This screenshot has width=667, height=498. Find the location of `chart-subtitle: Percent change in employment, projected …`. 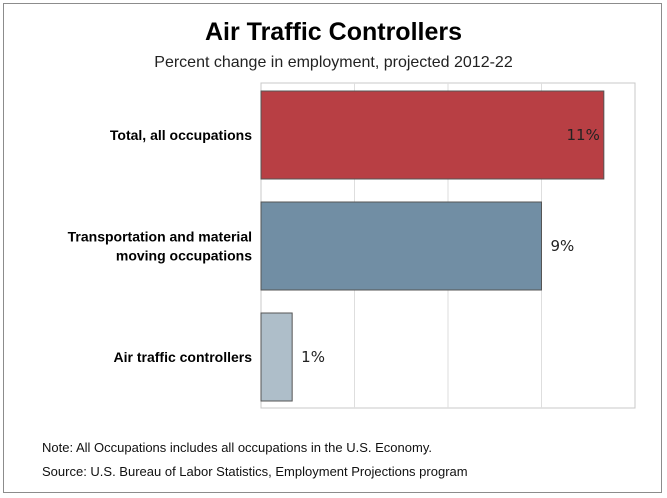

chart-subtitle: Percent change in employment, projected … is located at coordinates (333, 62).